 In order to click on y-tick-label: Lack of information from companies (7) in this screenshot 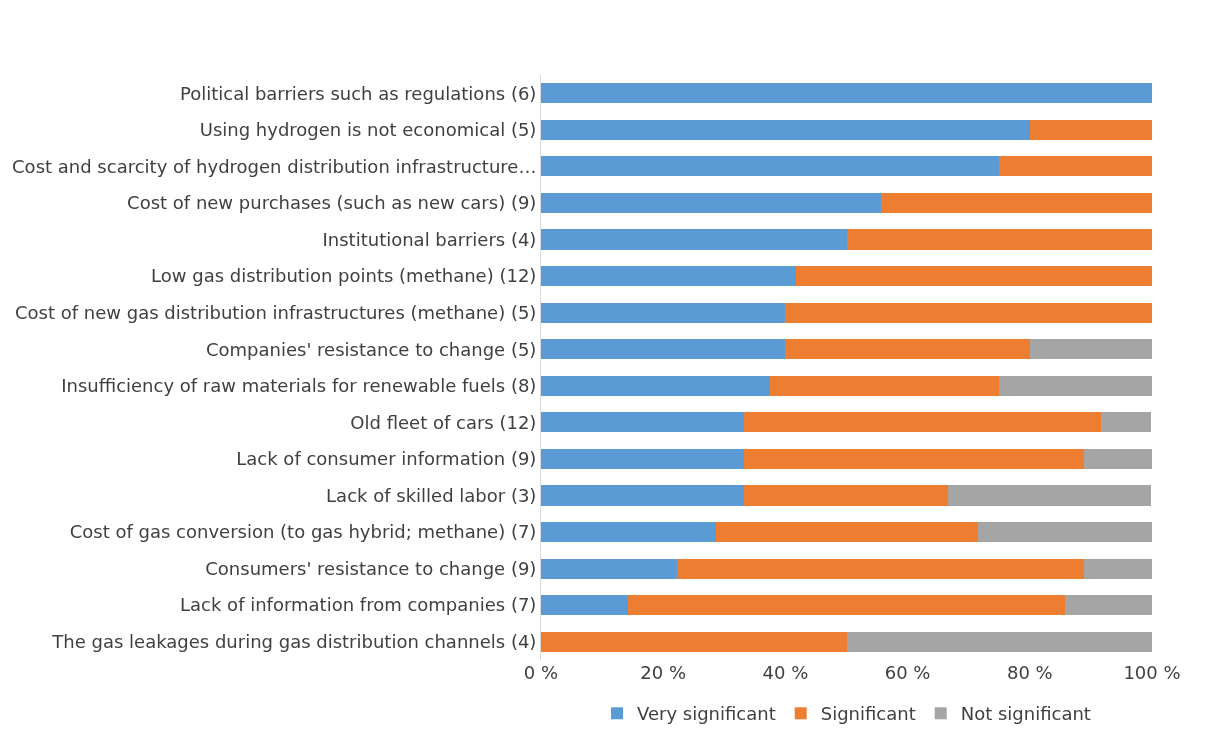, I will do `click(358, 605)`.